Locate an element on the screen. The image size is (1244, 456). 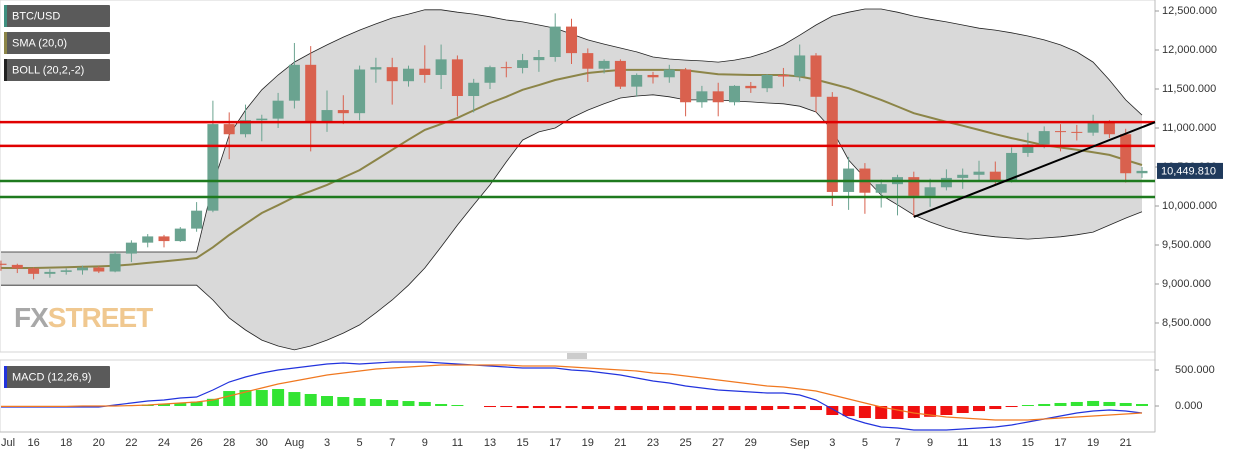
x-tick-label: 25 is located at coordinates (685, 443).